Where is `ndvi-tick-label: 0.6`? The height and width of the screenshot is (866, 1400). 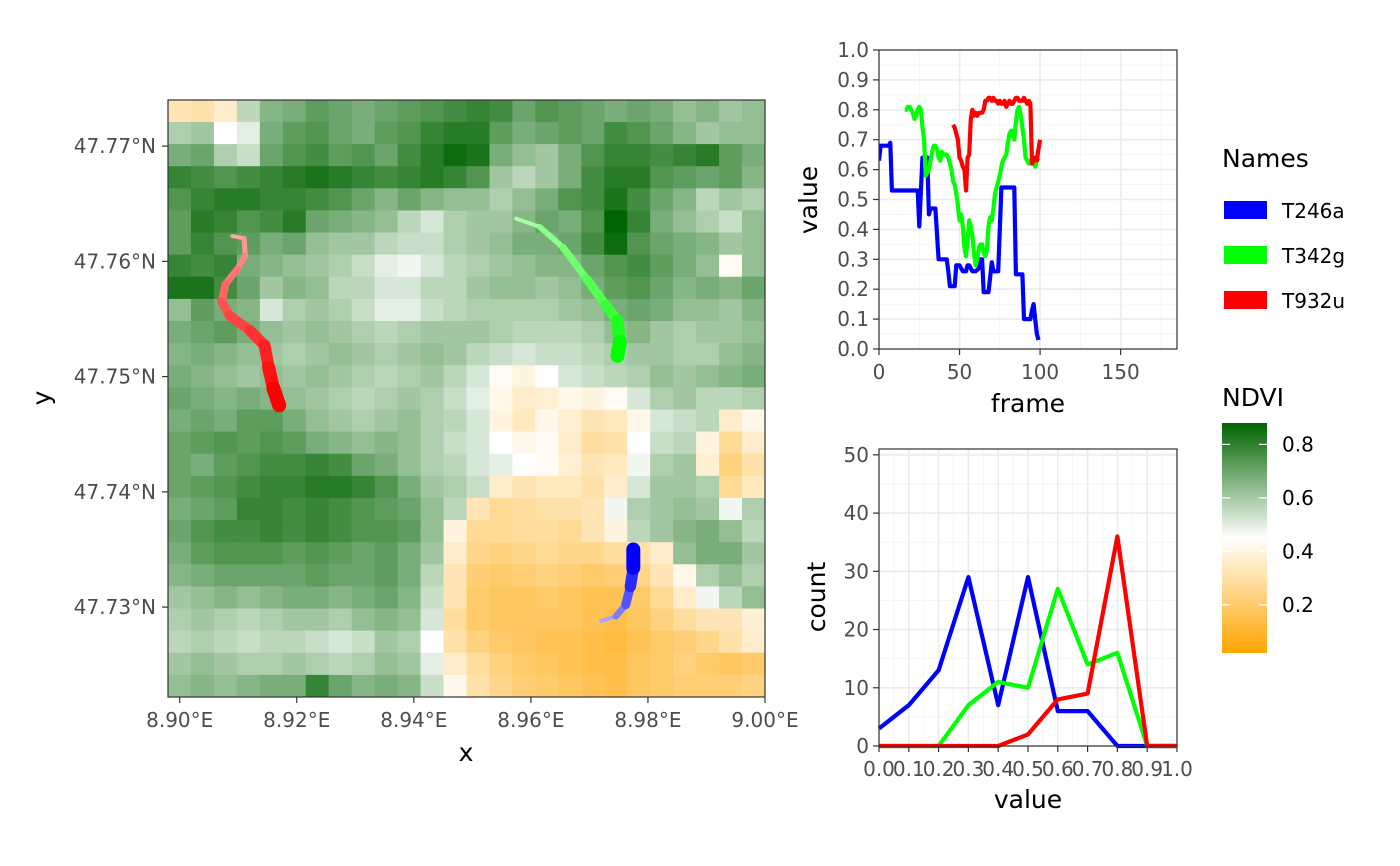 ndvi-tick-label: 0.6 is located at coordinates (1298, 498).